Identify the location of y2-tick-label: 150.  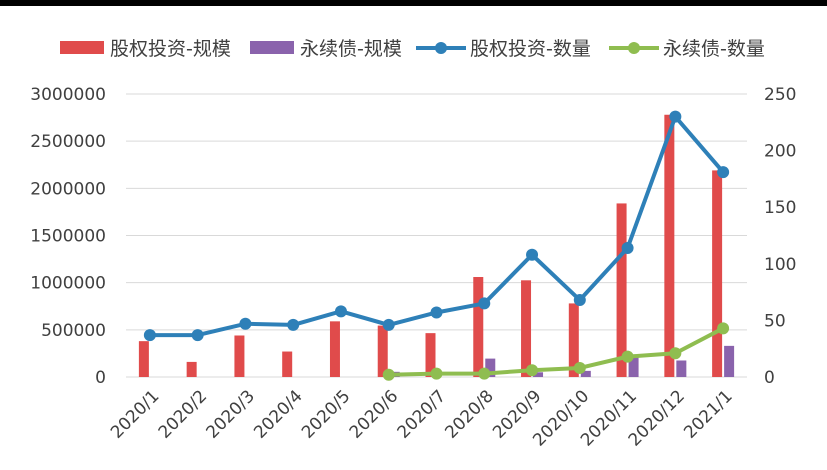
(780, 208).